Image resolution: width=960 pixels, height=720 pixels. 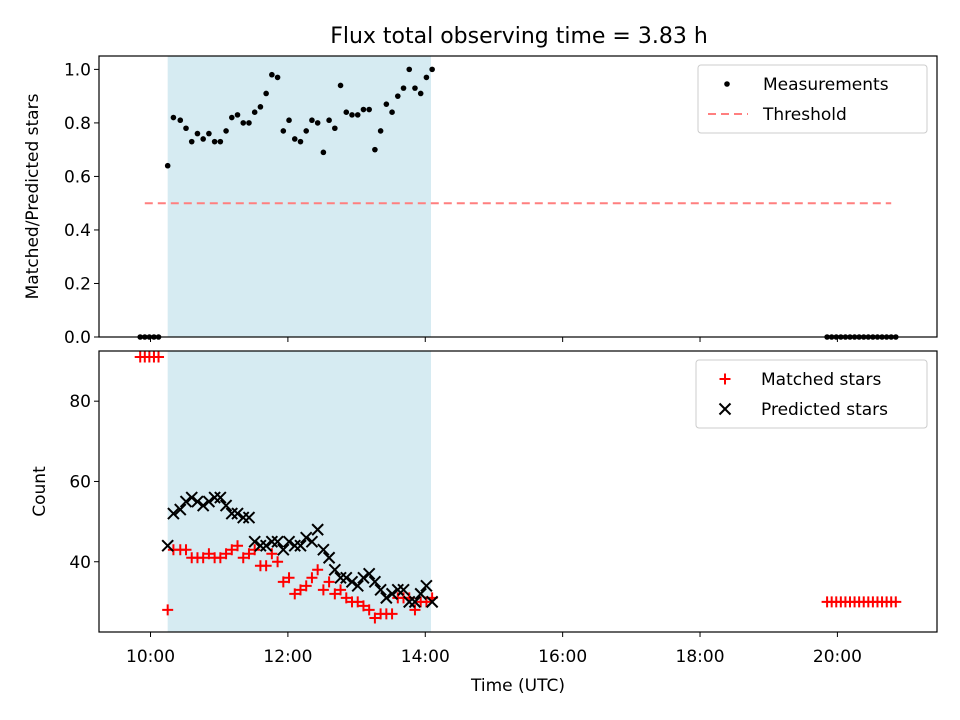 I want to click on legend-predicted-swatch, so click(x=725, y=409).